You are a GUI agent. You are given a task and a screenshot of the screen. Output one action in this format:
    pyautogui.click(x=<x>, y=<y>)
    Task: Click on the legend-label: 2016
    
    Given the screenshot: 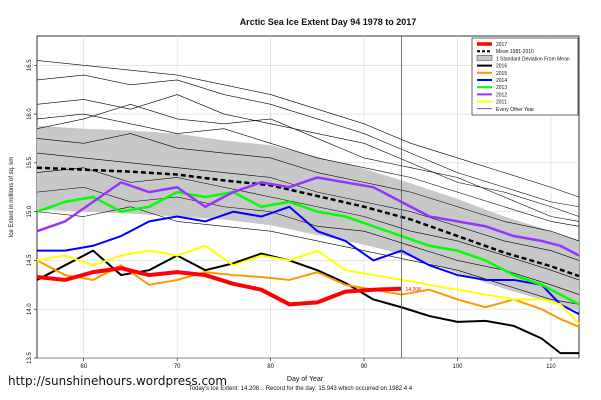 What is the action you would take?
    pyautogui.click(x=501, y=67)
    